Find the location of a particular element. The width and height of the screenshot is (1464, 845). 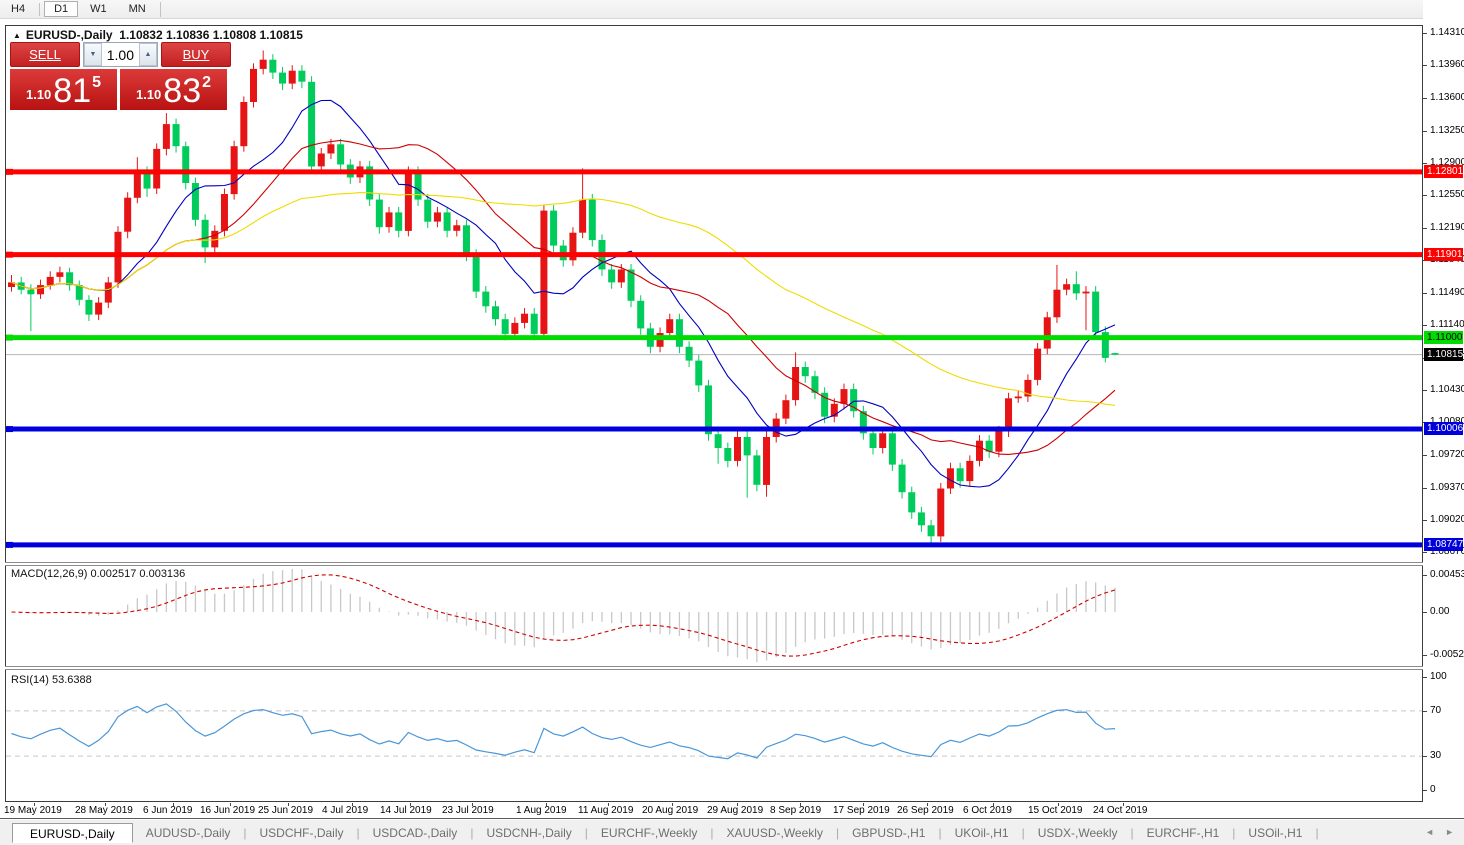

date-tick-label: 20 Aug 2019 is located at coordinates (670, 810).